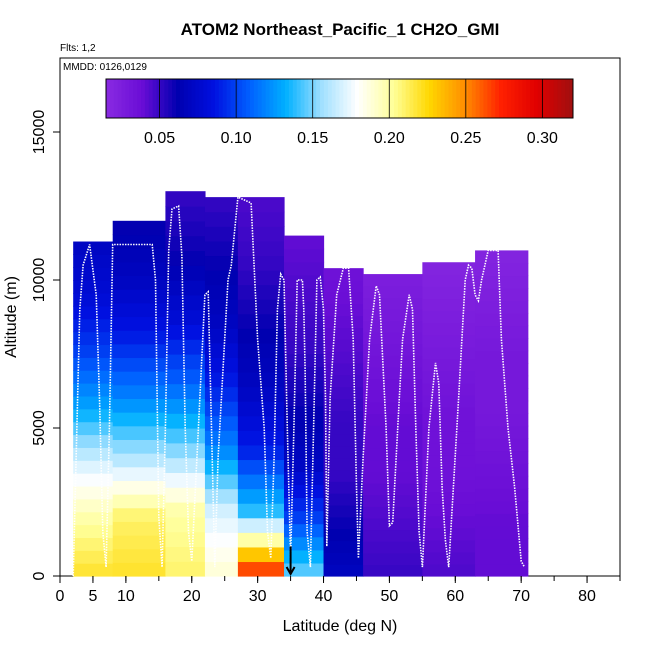 The height and width of the screenshot is (650, 650). I want to click on x-tick-label: 20, so click(192, 596).